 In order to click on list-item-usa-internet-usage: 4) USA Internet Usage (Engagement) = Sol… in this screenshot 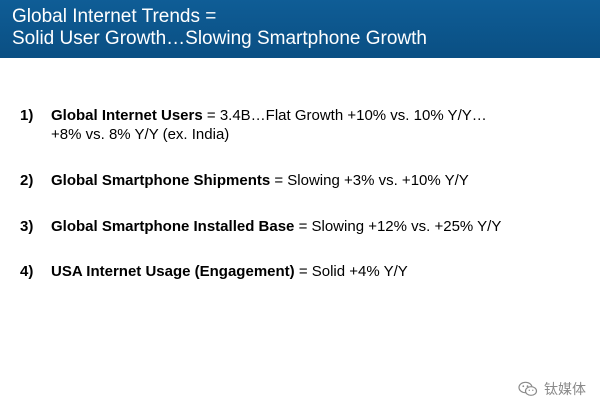, I will do `click(300, 271)`.